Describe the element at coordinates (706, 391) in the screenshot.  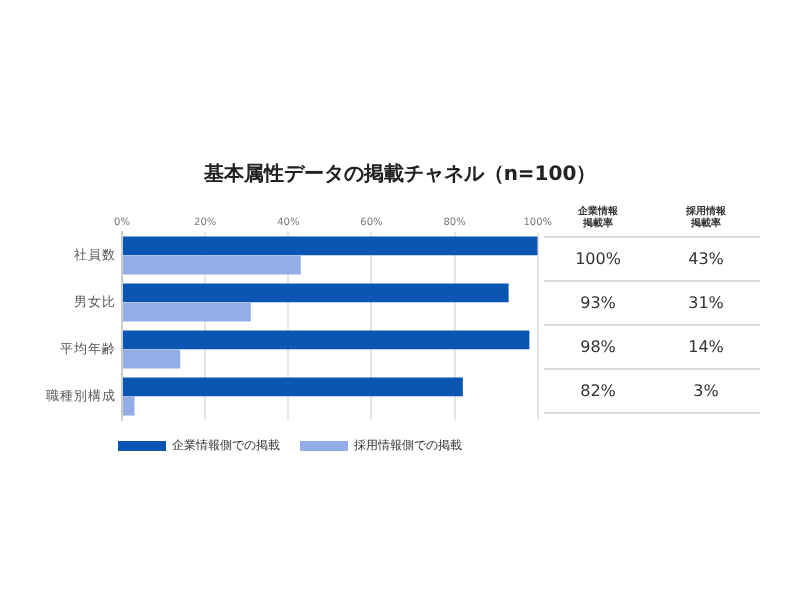
I see `data-label: 3%` at that location.